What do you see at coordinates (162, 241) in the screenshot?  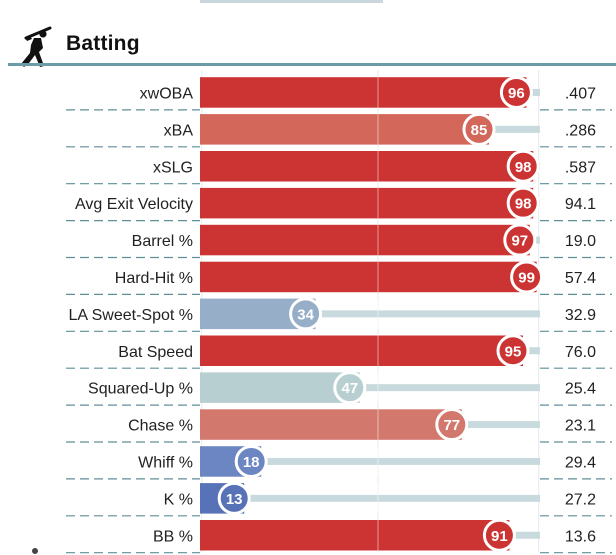 I see `category-label: Barrel %` at bounding box center [162, 241].